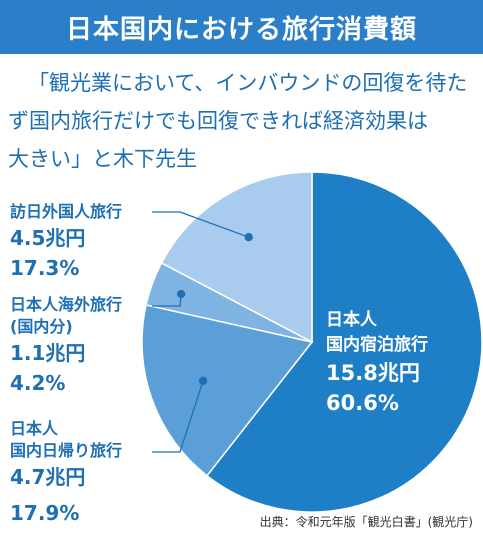 The width and height of the screenshot is (483, 556). I want to click on quote-line-3: 大きい」と木下先生, so click(102, 159).